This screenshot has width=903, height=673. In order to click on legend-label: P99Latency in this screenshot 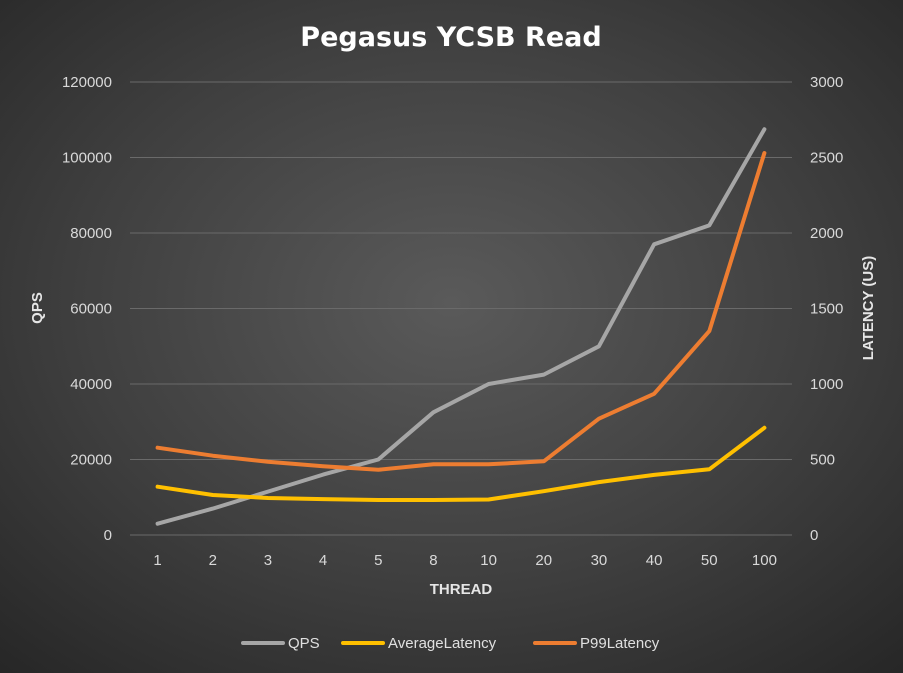, I will do `click(620, 643)`.